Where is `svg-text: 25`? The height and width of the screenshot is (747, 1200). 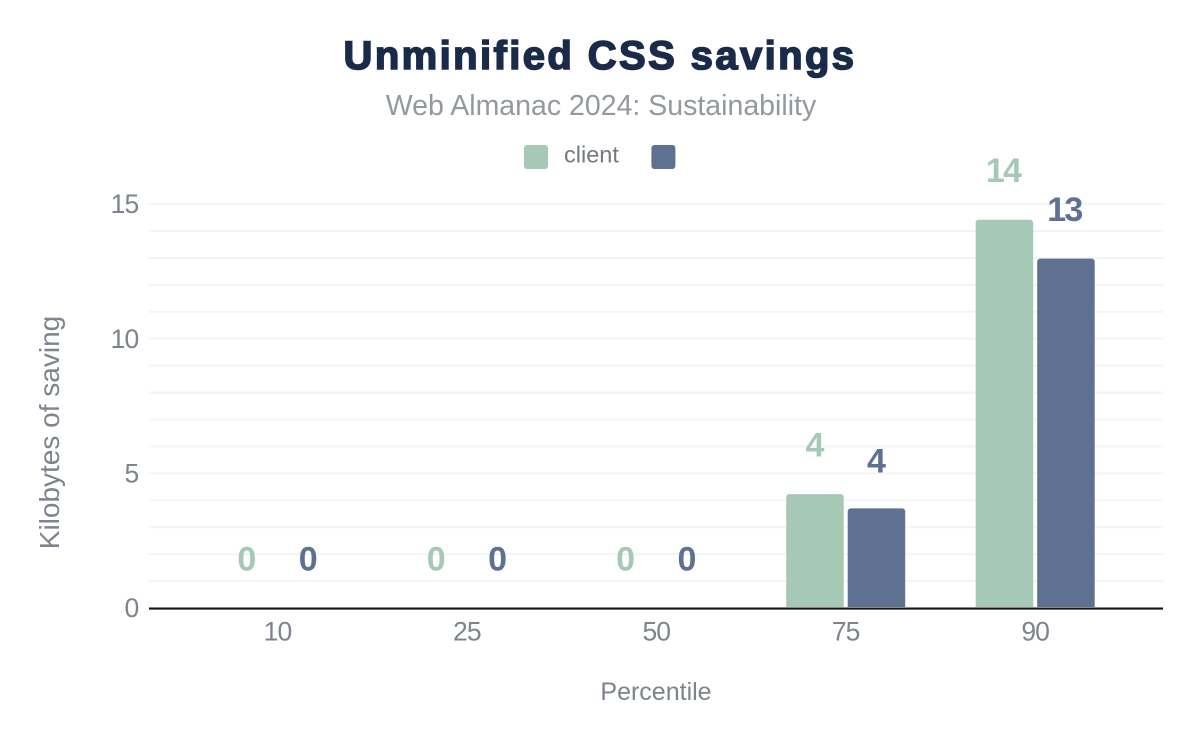 svg-text: 25 is located at coordinates (467, 632).